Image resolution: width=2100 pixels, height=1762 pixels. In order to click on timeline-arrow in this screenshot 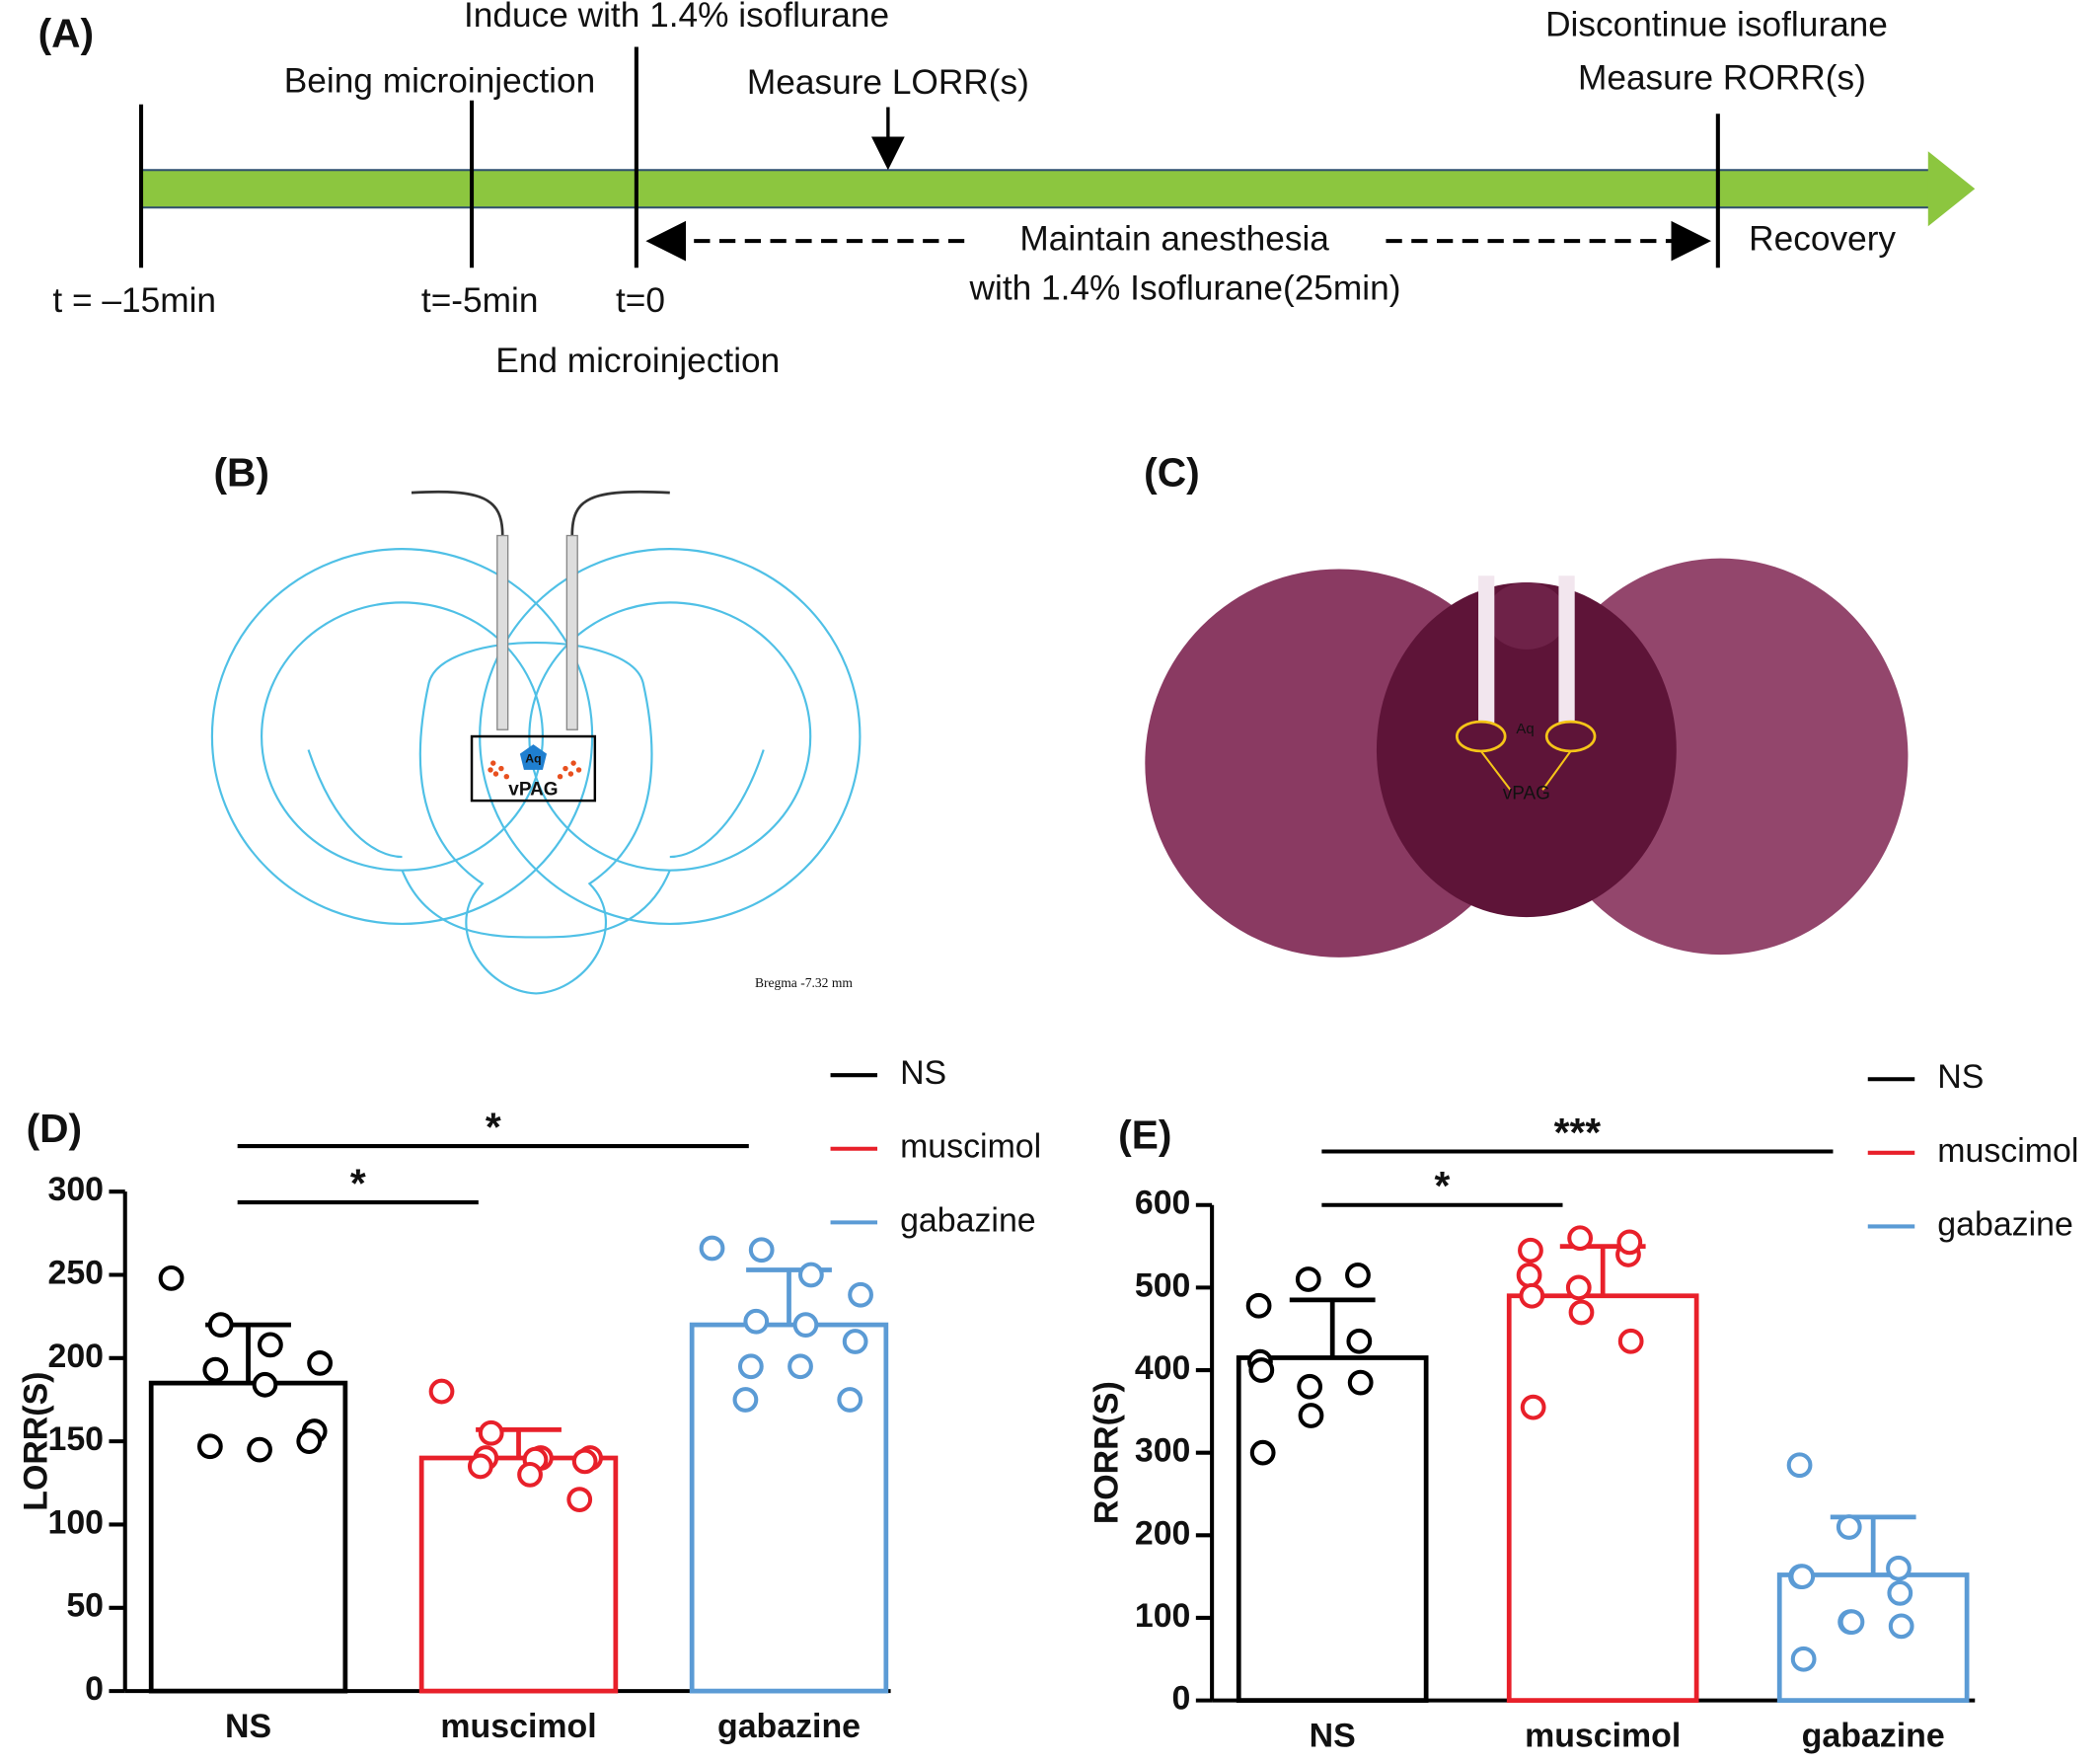, I will do `click(1952, 189)`.